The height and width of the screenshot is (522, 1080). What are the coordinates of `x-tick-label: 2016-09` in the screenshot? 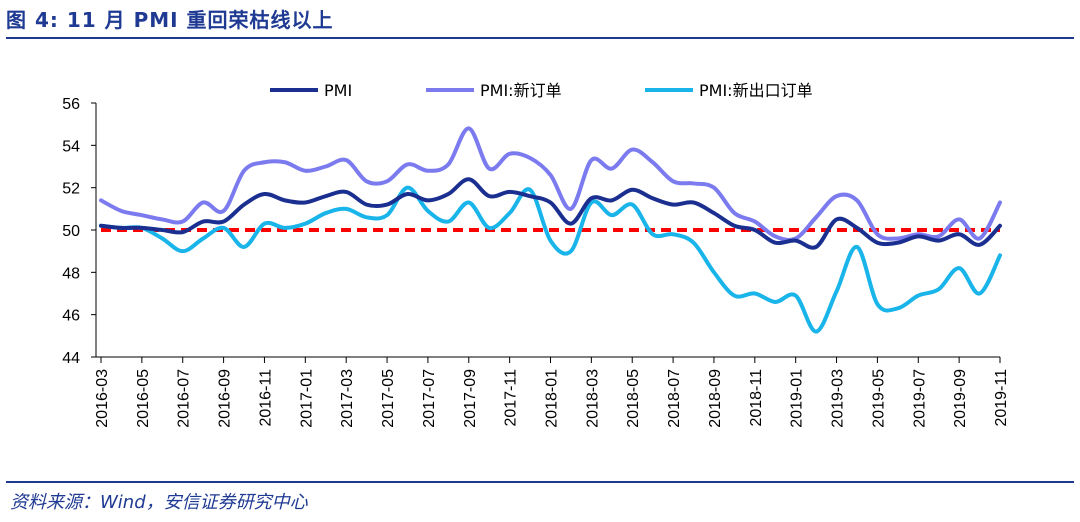 It's located at (225, 398).